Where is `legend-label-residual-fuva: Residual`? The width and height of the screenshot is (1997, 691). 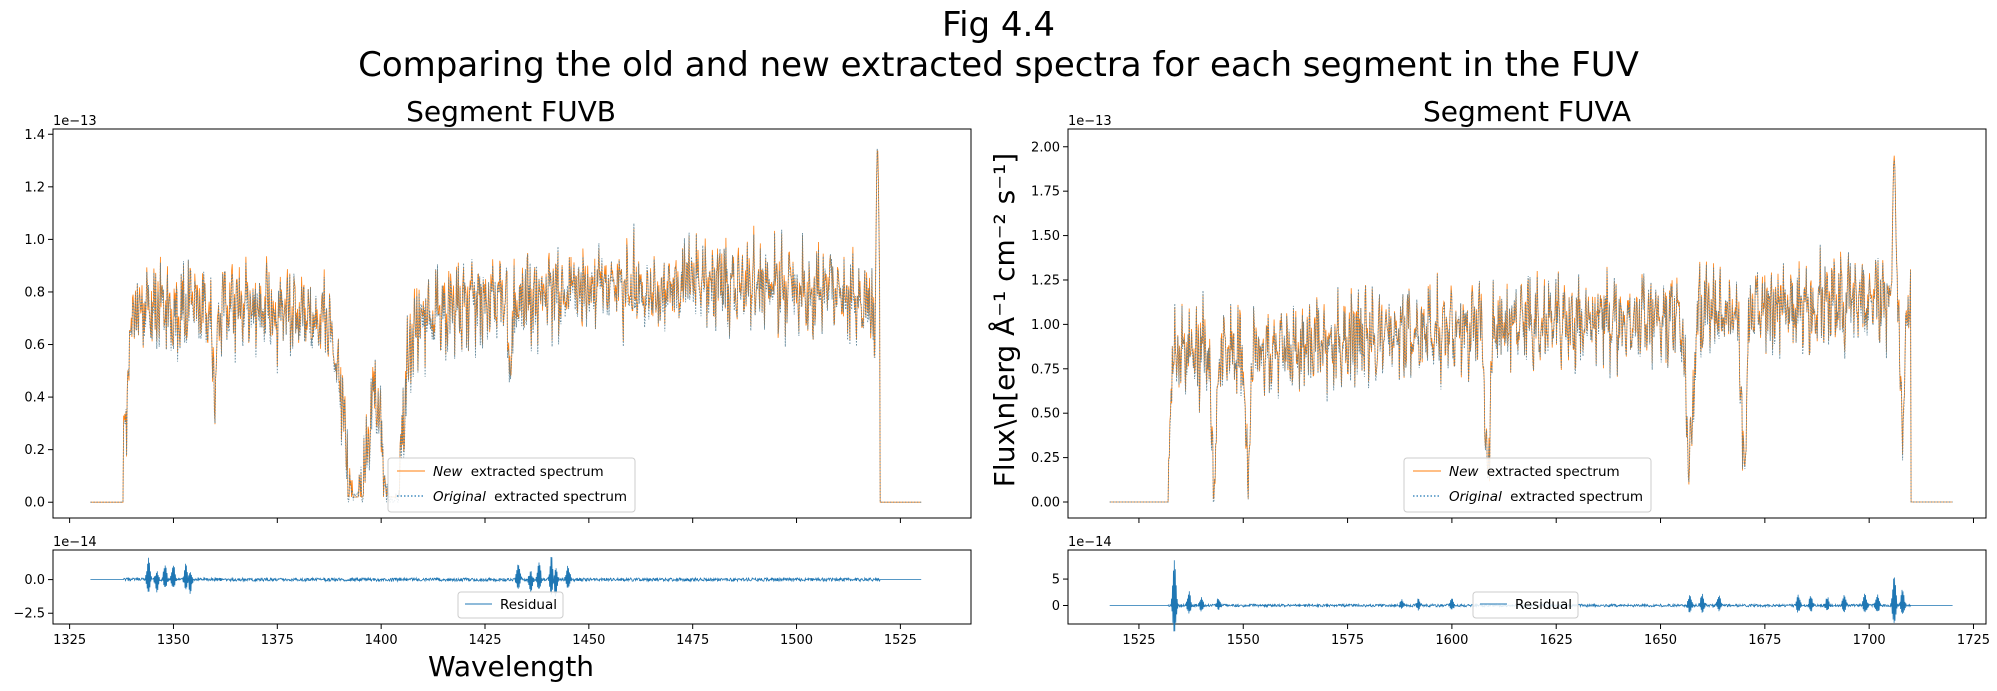
legend-label-residual-fuva: Residual is located at coordinates (1543, 605).